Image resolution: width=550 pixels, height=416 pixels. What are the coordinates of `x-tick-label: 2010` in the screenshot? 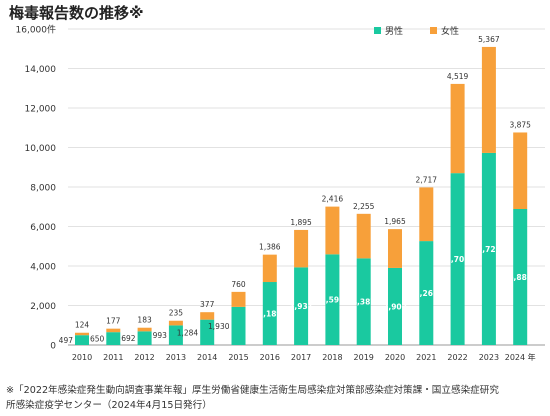 It's located at (82, 357).